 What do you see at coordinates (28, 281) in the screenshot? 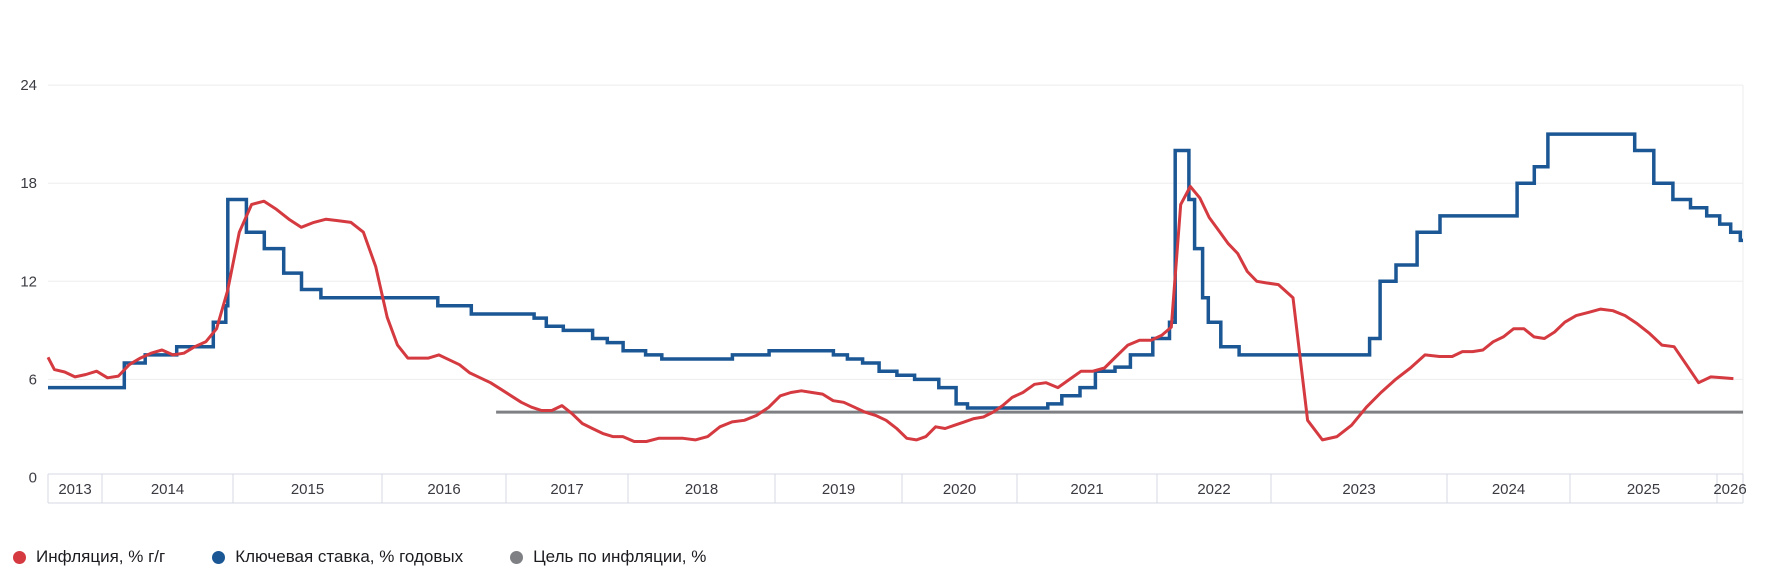
I see `y-tick-label: 12` at bounding box center [28, 281].